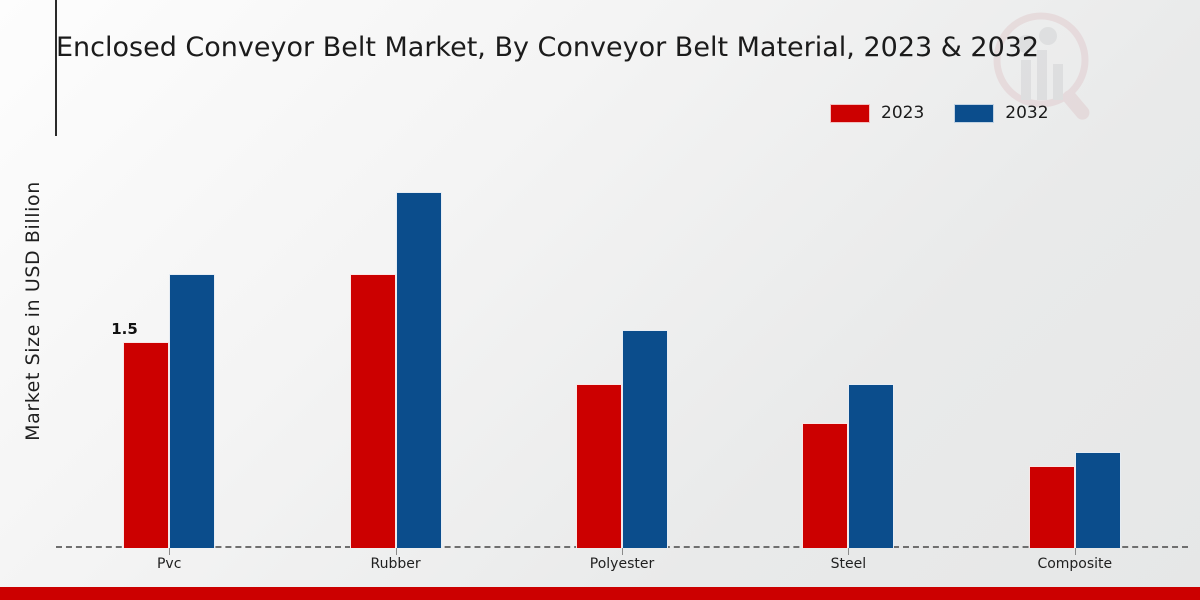 The image size is (1200, 600). I want to click on legend-swatch-2032, so click(974, 113).